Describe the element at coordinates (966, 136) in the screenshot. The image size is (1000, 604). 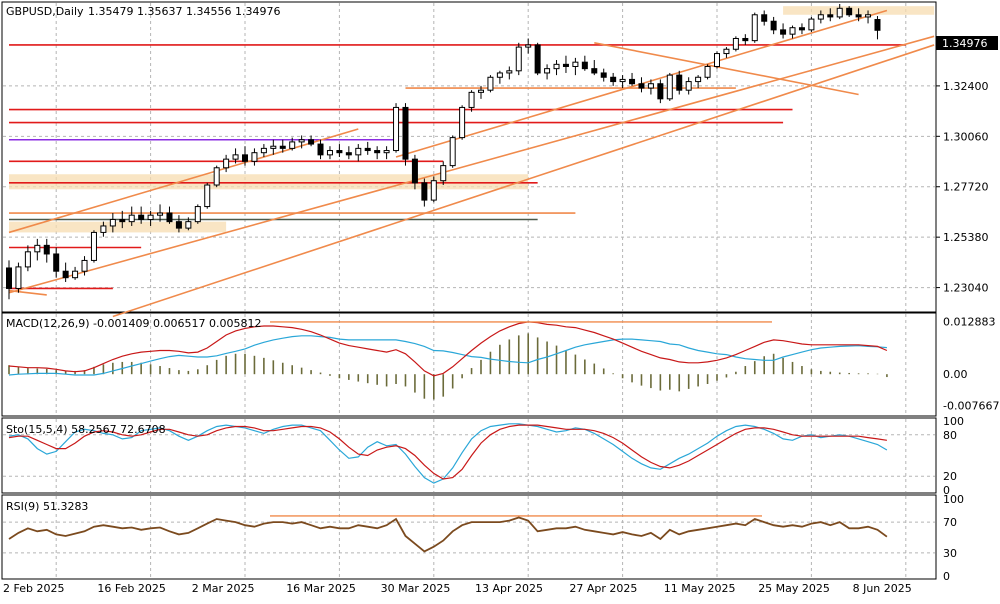
I see `price-tick-label: 1.30060` at that location.